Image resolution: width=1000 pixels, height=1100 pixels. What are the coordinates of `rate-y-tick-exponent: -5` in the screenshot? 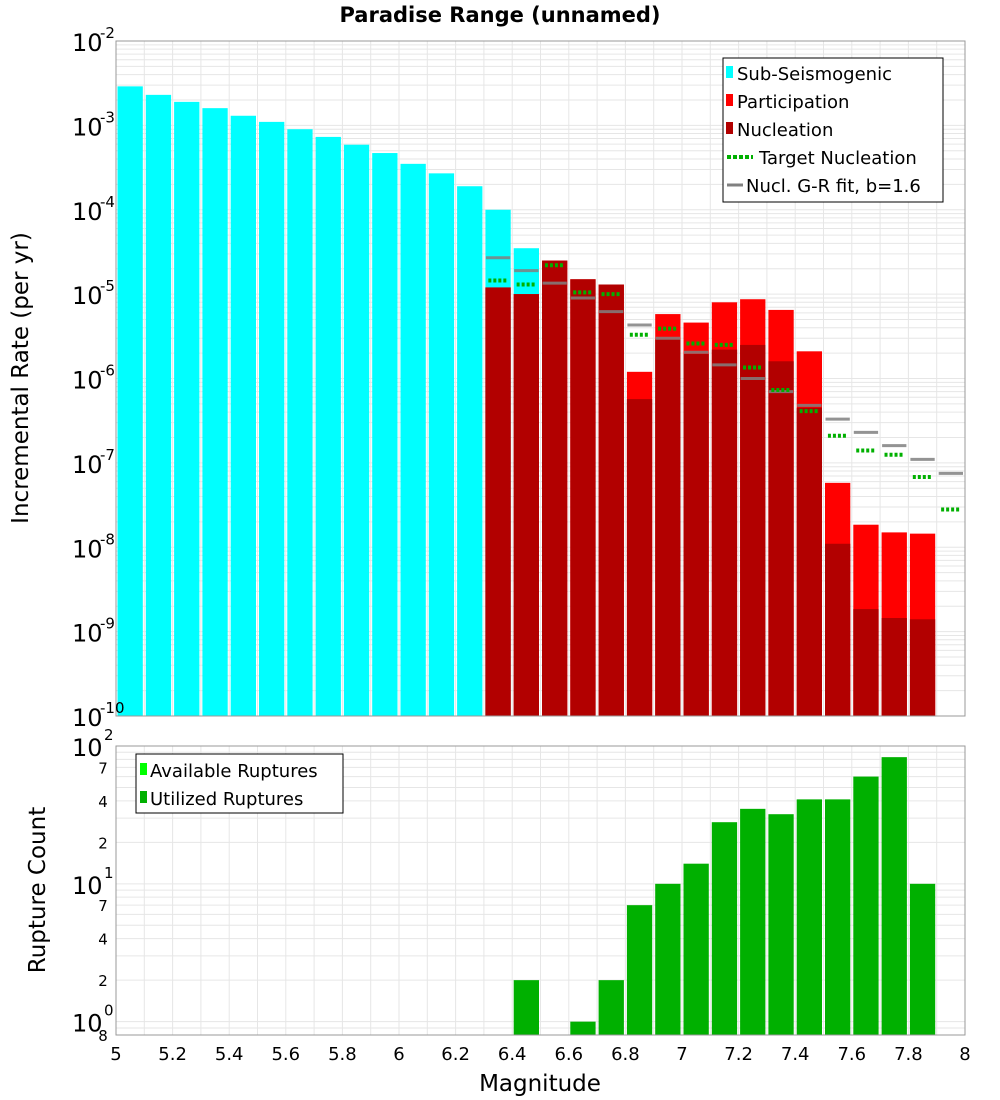 It's located at (107, 286).